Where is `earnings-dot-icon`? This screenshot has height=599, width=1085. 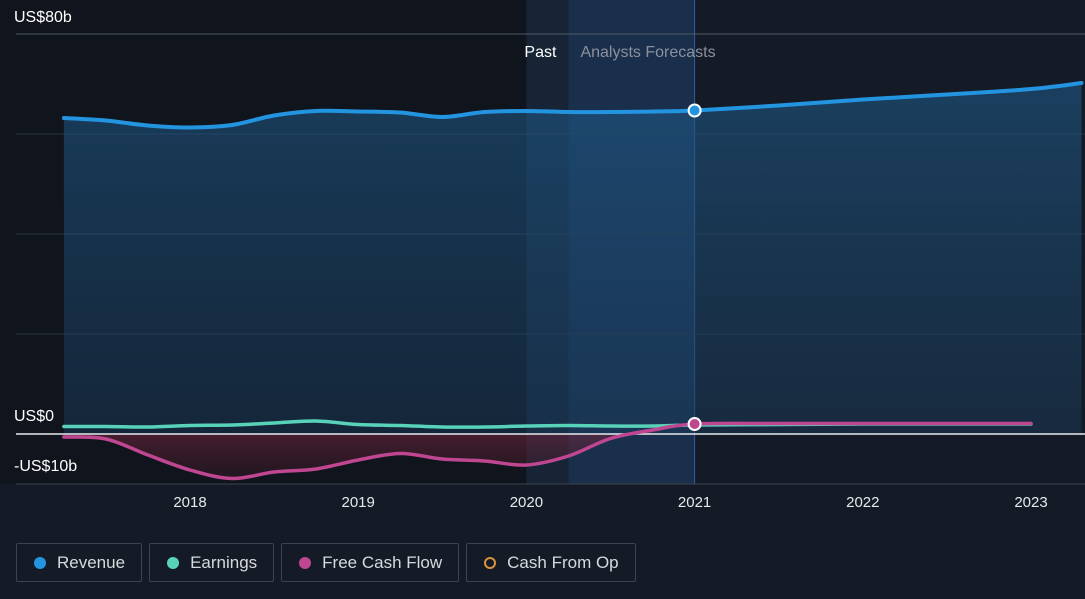
earnings-dot-icon is located at coordinates (173, 562).